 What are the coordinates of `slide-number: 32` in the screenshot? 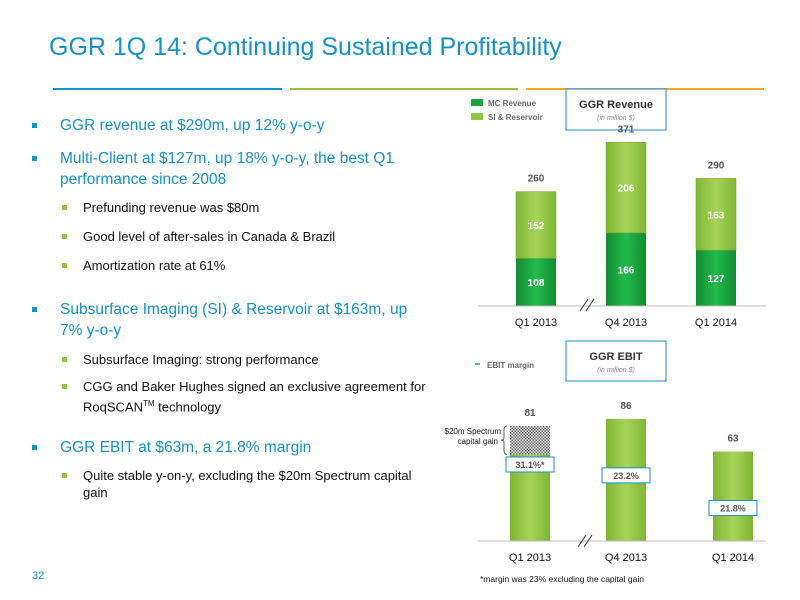 It's located at (38, 576).